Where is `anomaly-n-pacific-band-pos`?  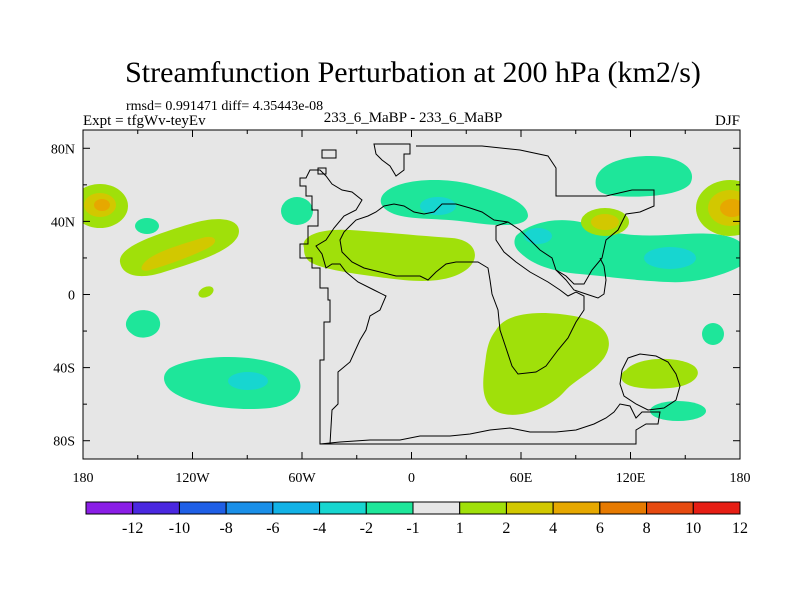
anomaly-n-pacific-band-pos is located at coordinates (179, 248).